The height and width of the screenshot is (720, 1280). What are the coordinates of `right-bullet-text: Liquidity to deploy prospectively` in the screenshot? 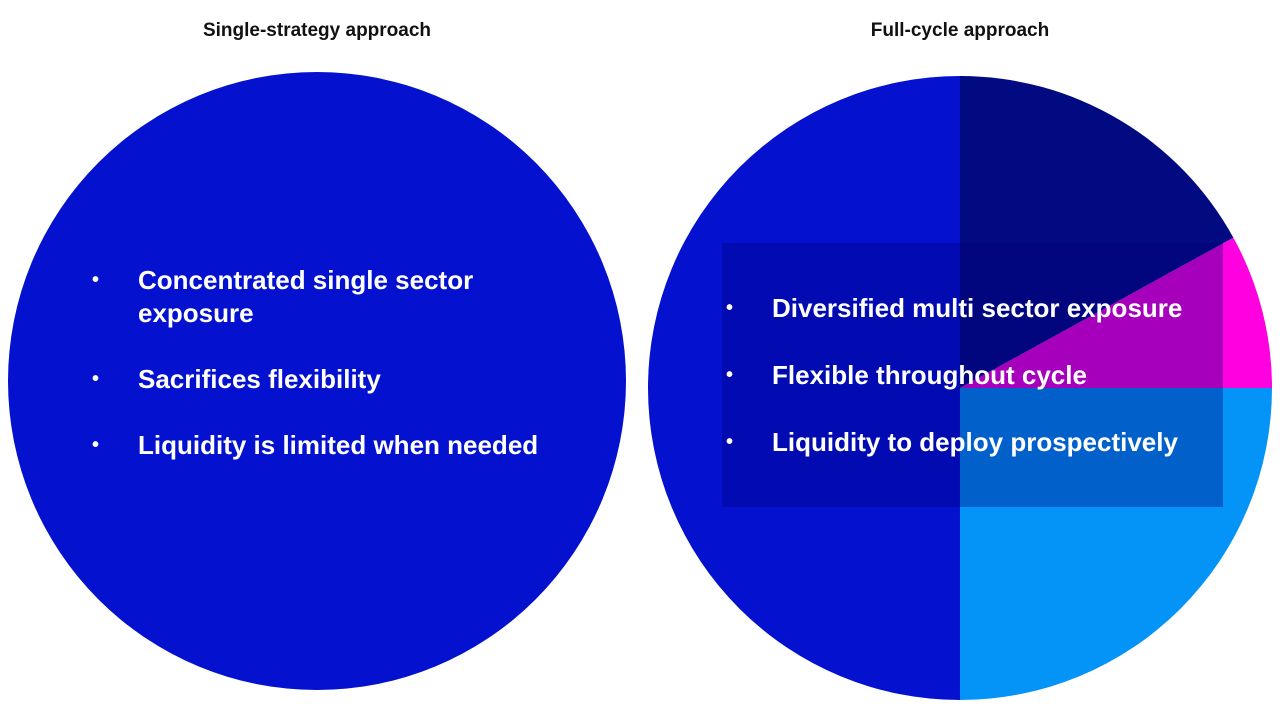 It's located at (975, 442).